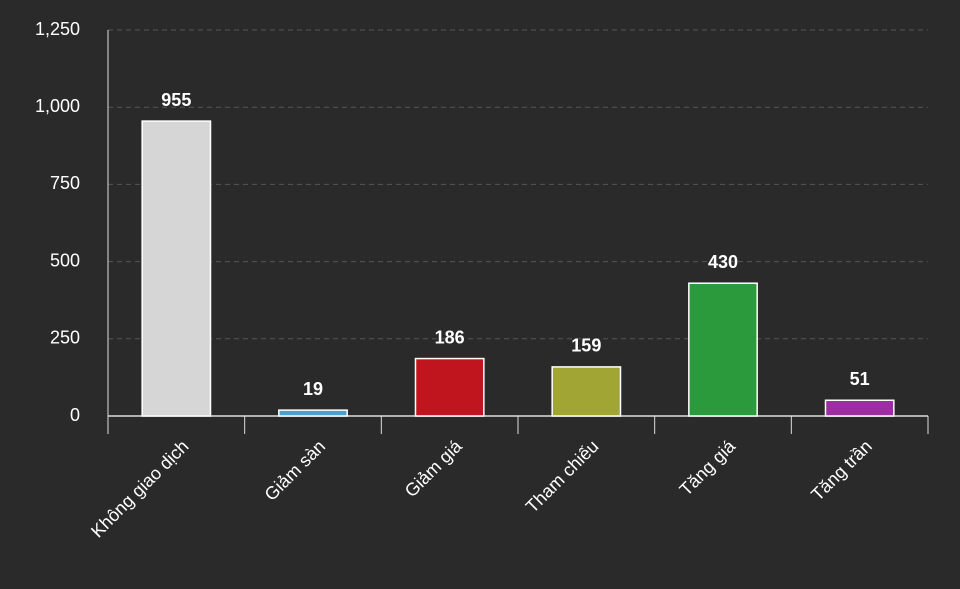 This screenshot has height=589, width=960. Describe the element at coordinates (708, 467) in the screenshot. I see `x-tick-label: Tăng giá` at that location.